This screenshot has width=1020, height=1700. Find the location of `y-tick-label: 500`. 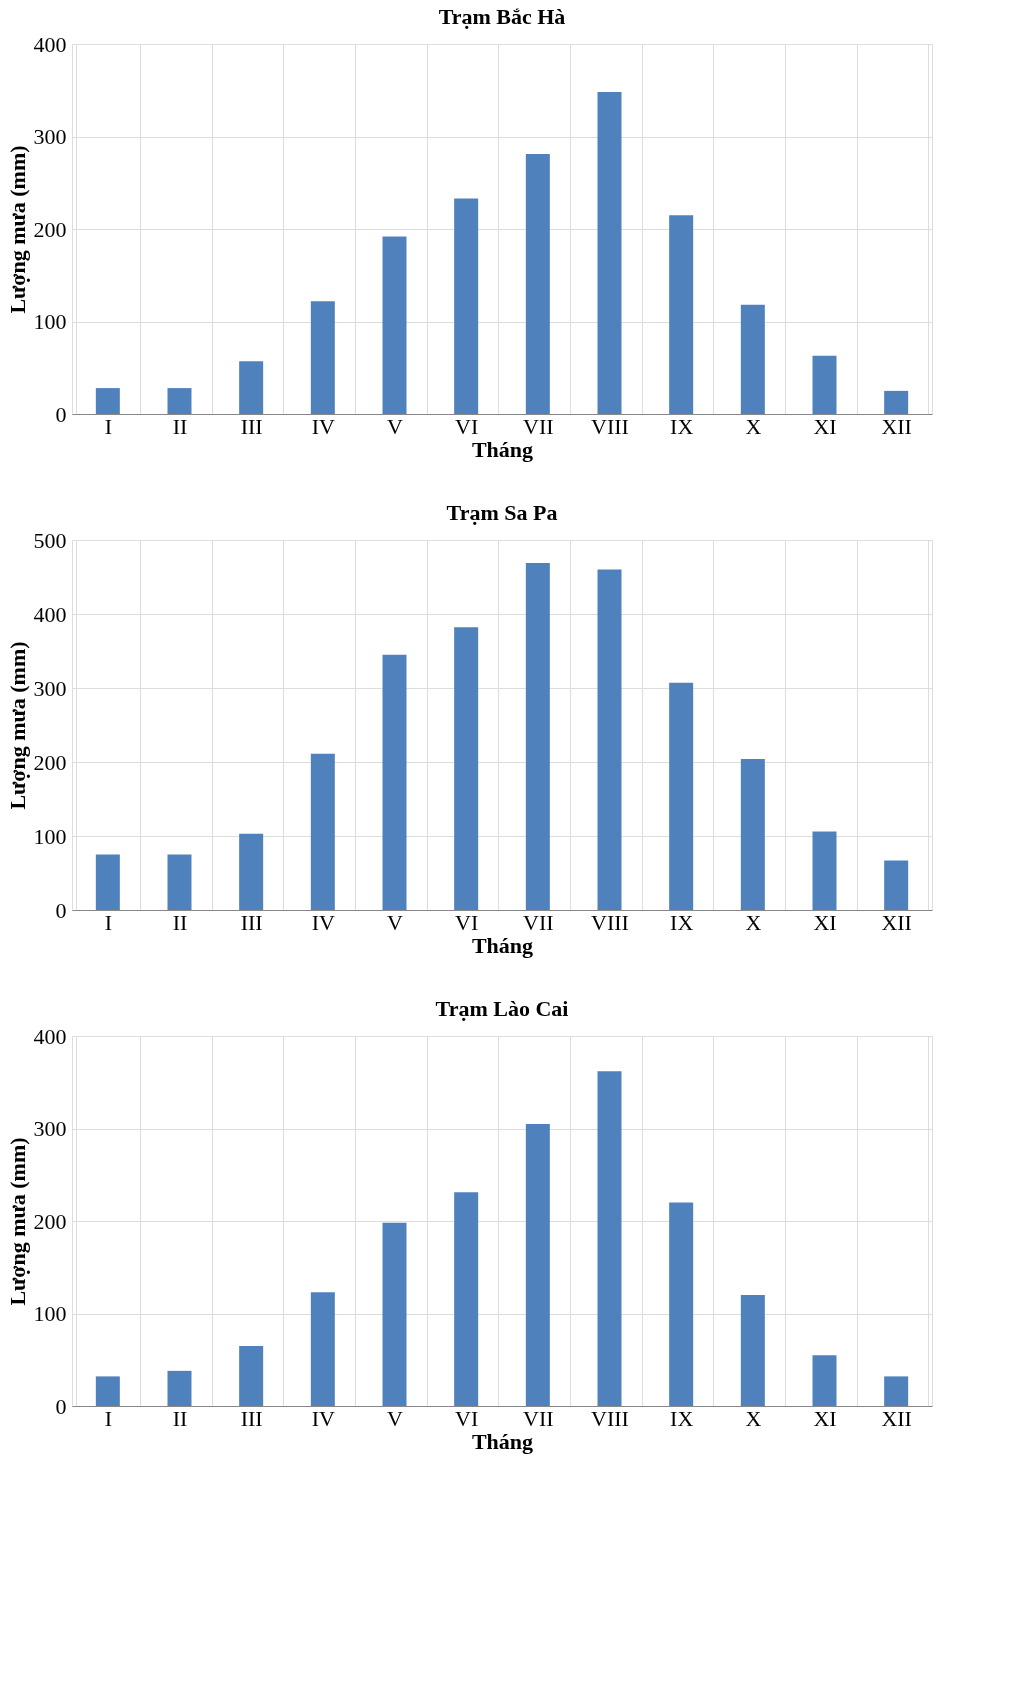

y-tick-label: 500 is located at coordinates (50, 540).